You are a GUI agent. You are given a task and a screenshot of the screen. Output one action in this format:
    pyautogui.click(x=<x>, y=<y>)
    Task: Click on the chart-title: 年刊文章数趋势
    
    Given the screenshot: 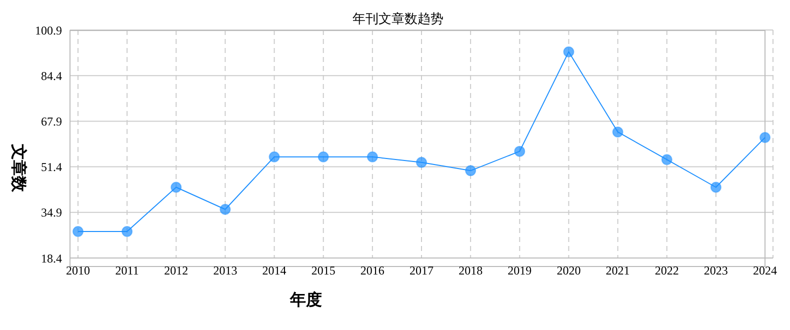 What is the action you would take?
    pyautogui.click(x=398, y=18)
    